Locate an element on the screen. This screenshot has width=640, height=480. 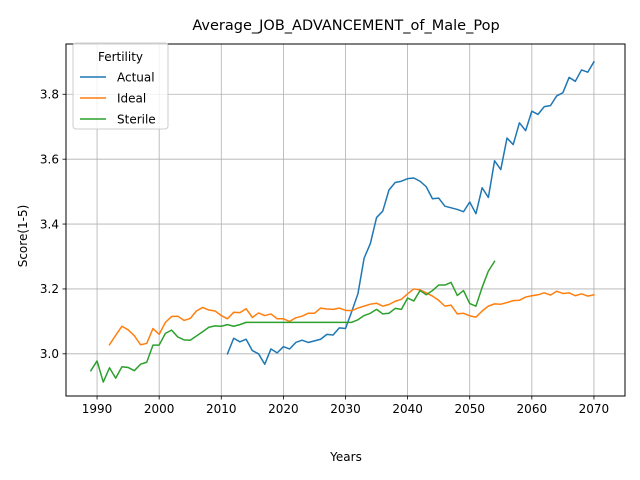
legend-items: Actual Ideal Sterile is located at coordinates (118, 98).